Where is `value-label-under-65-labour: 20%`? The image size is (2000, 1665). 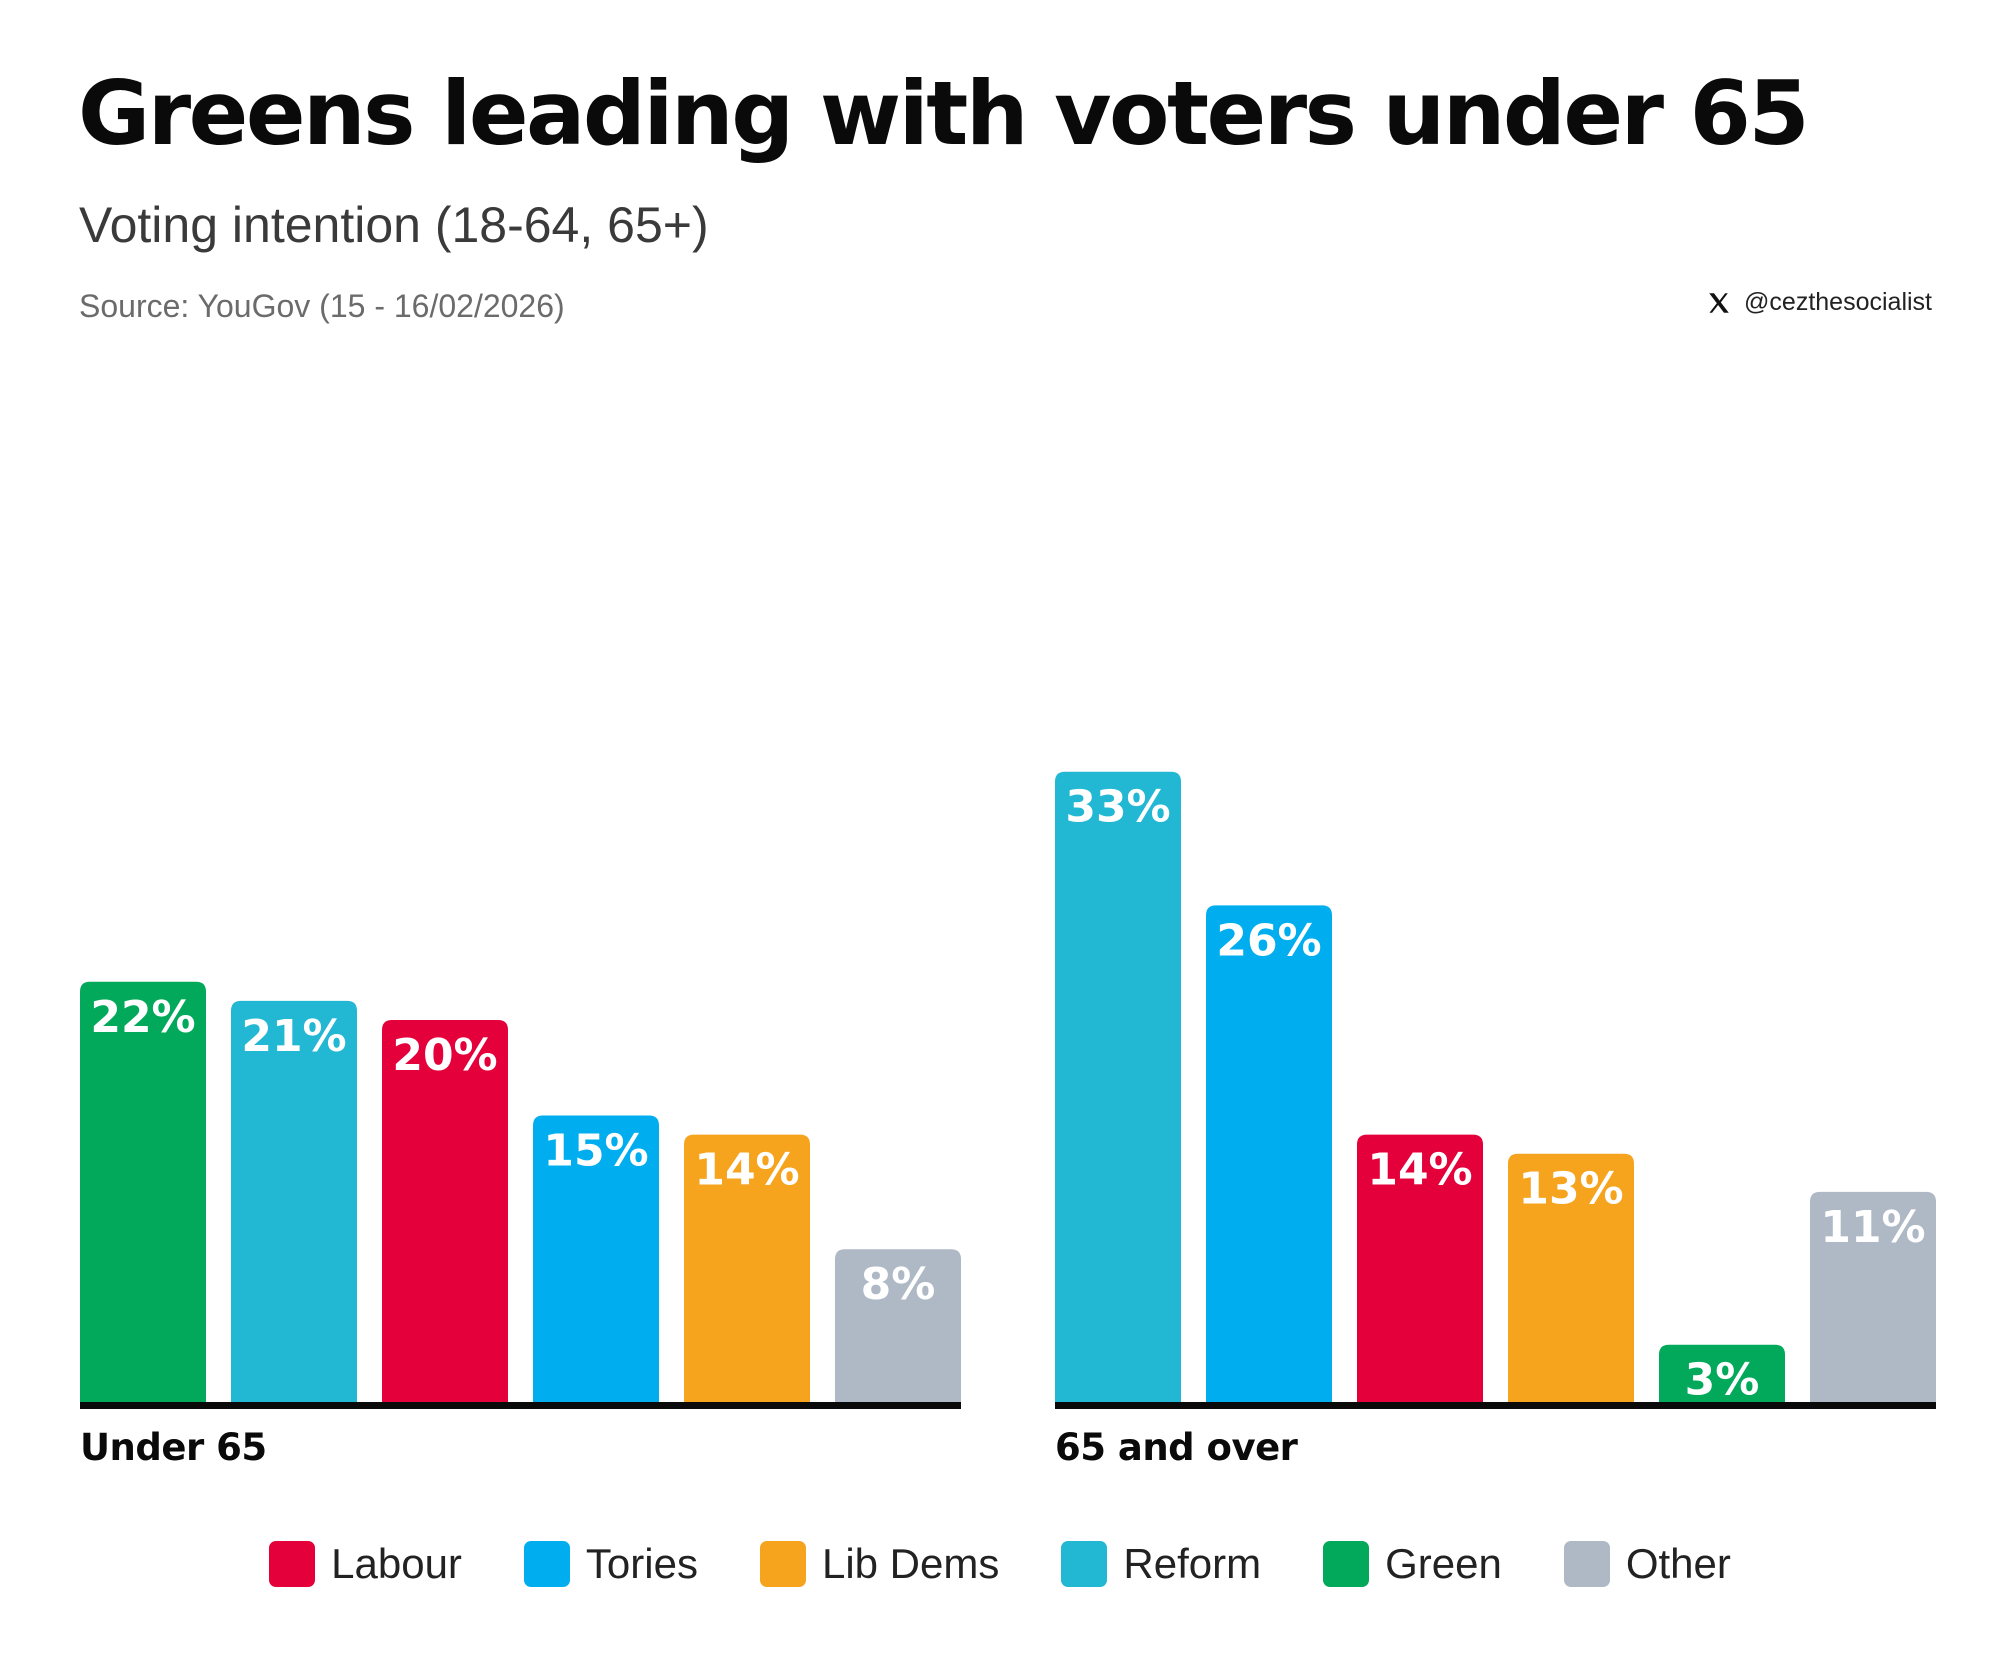 value-label-under-65-labour: 20% is located at coordinates (444, 1055).